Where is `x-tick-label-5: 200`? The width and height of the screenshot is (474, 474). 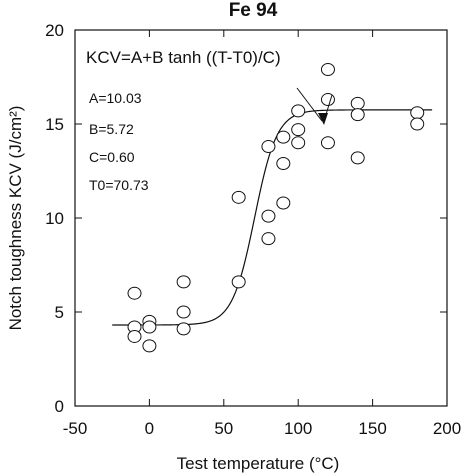
x-tick-label-5: 200 is located at coordinates (447, 428).